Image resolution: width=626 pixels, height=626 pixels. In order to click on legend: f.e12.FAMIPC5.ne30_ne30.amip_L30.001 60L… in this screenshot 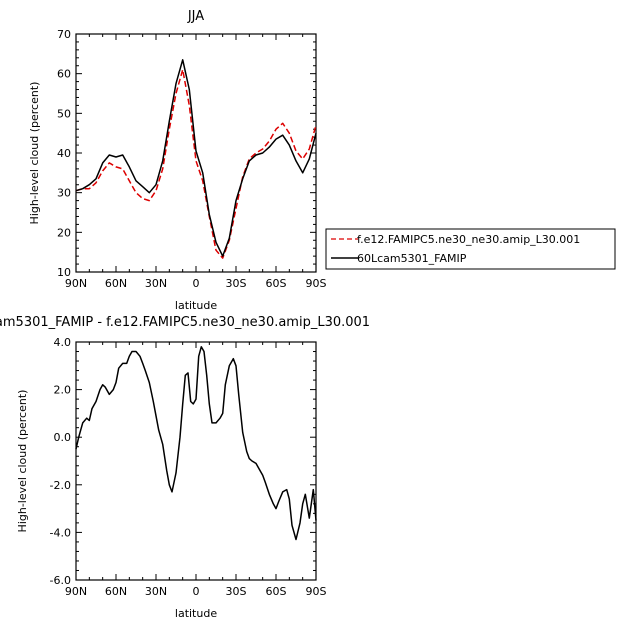, I will do `click(470, 249)`.